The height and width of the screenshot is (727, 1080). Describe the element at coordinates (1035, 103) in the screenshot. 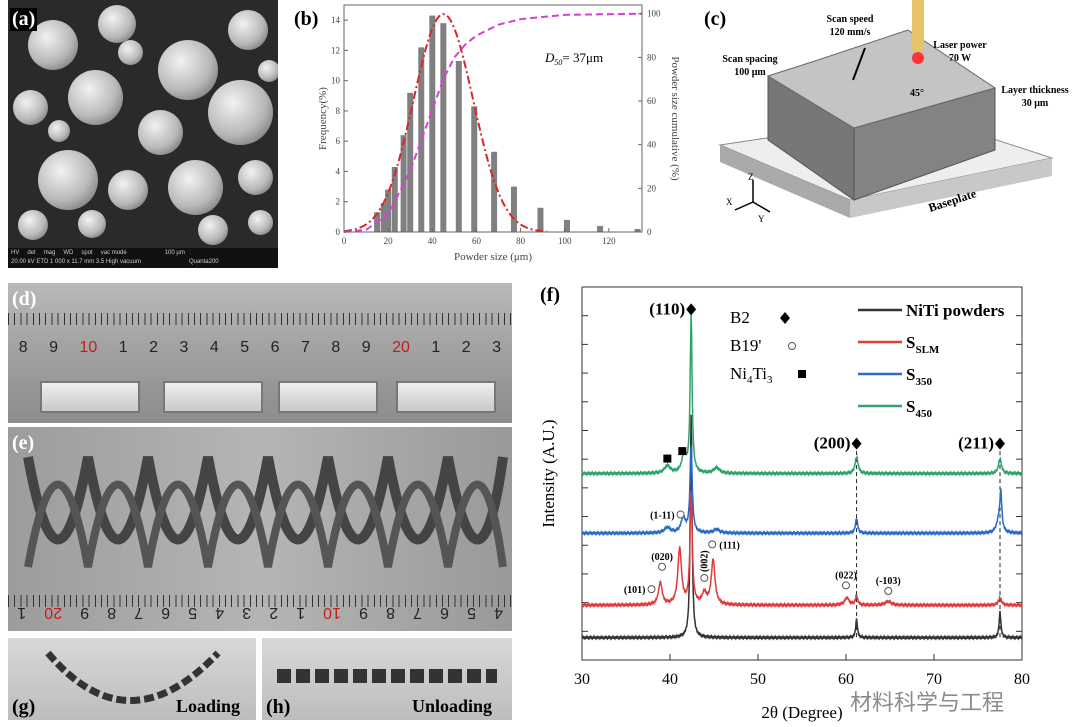

I see `layer-thickness-value: 30 μm` at that location.